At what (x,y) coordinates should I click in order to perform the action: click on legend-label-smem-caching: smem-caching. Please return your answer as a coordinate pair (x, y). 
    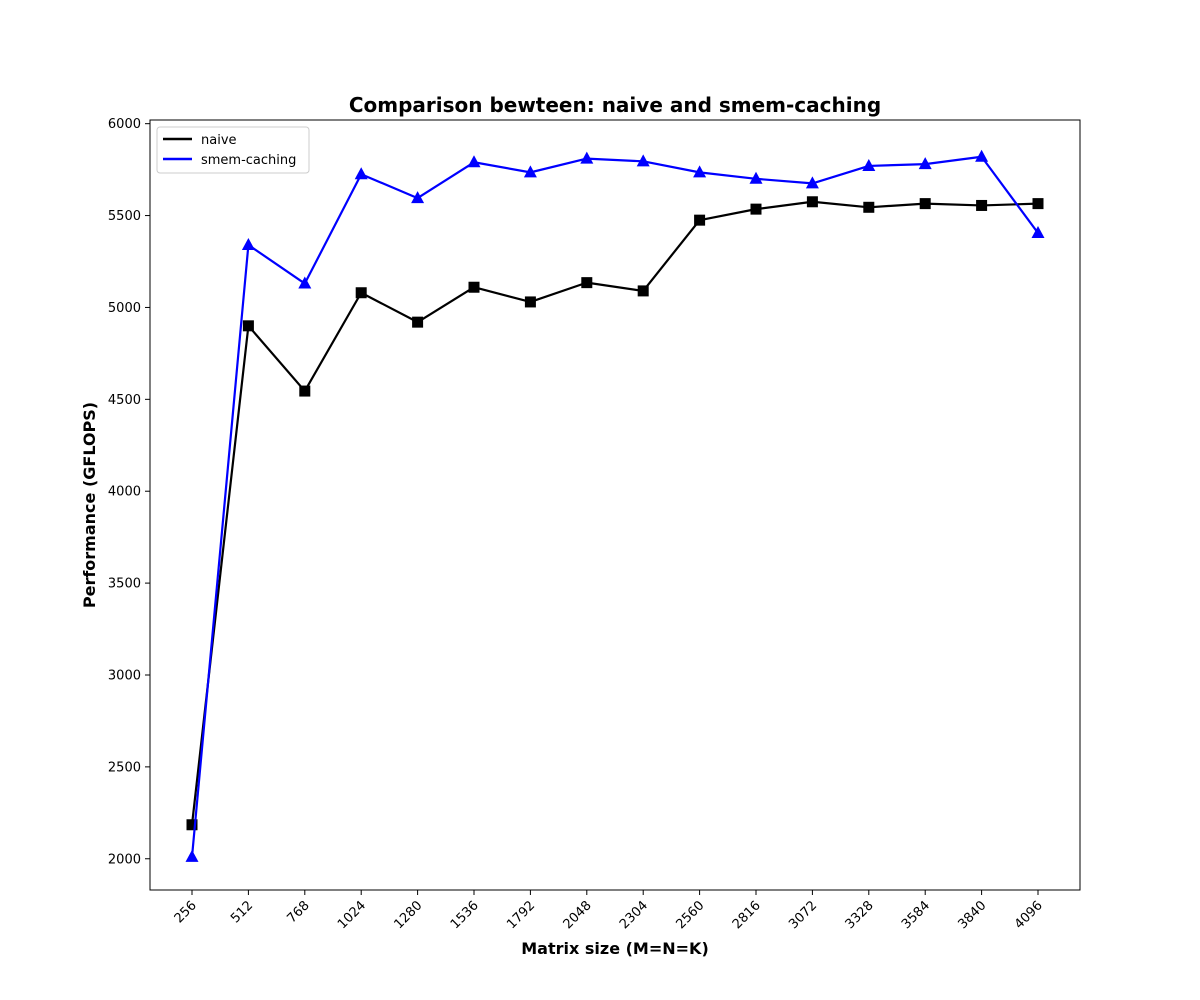
    Looking at the image, I should click on (248, 160).